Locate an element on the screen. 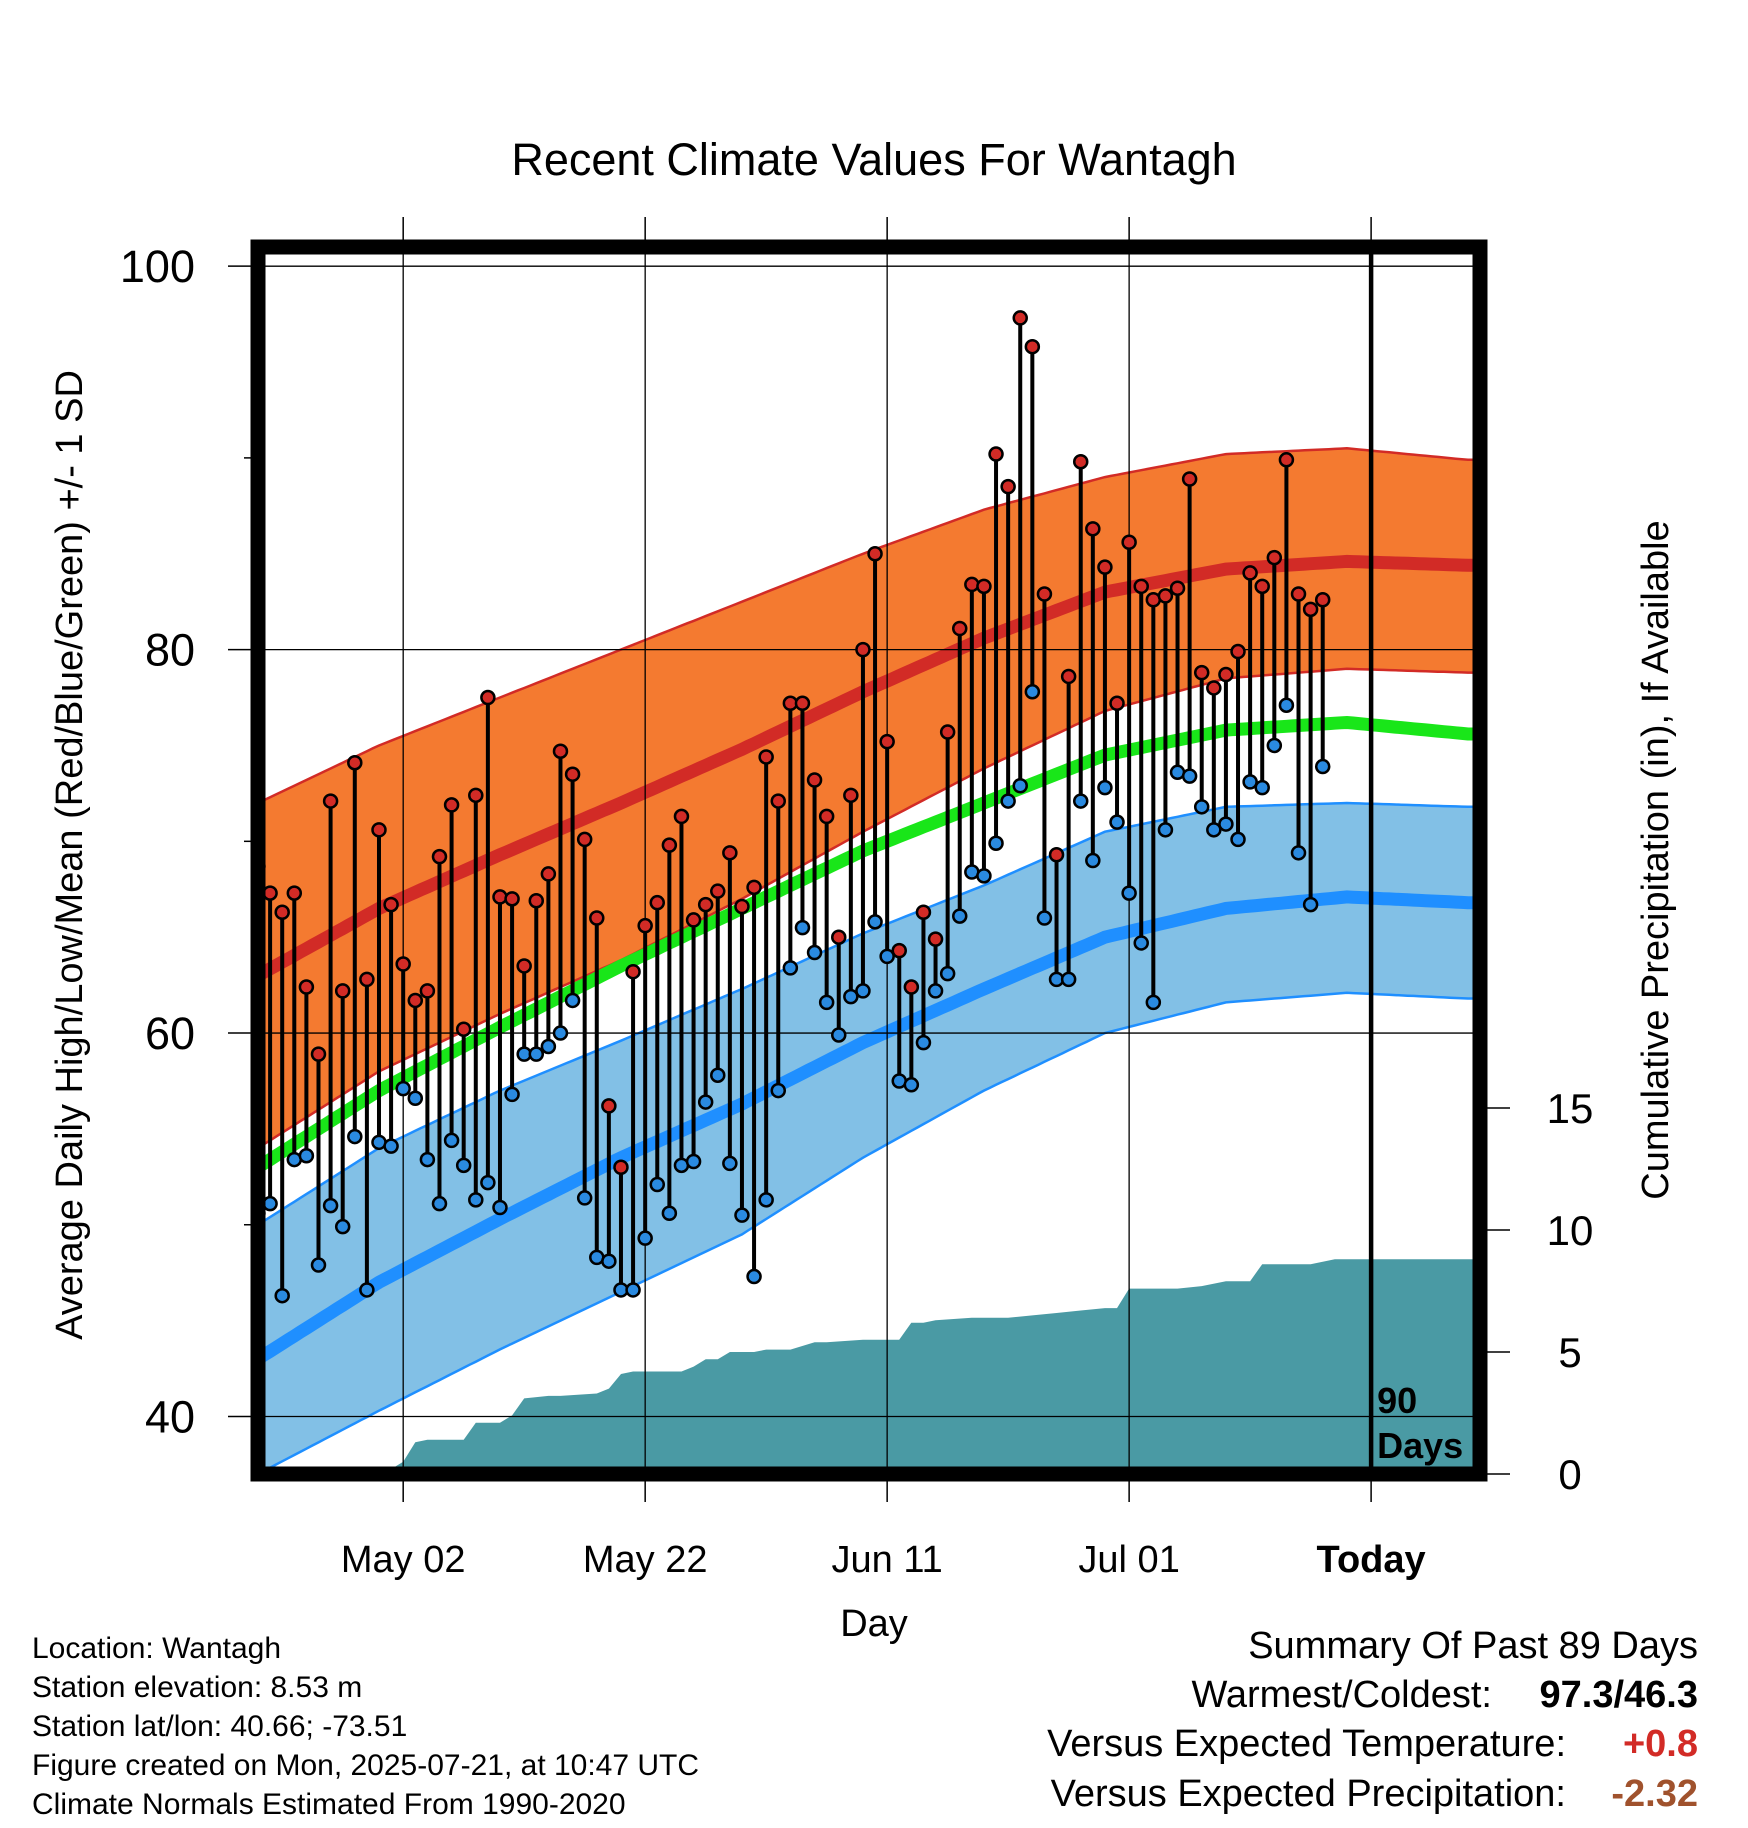  x-tick-label: Jun 11 is located at coordinates (887, 1560).